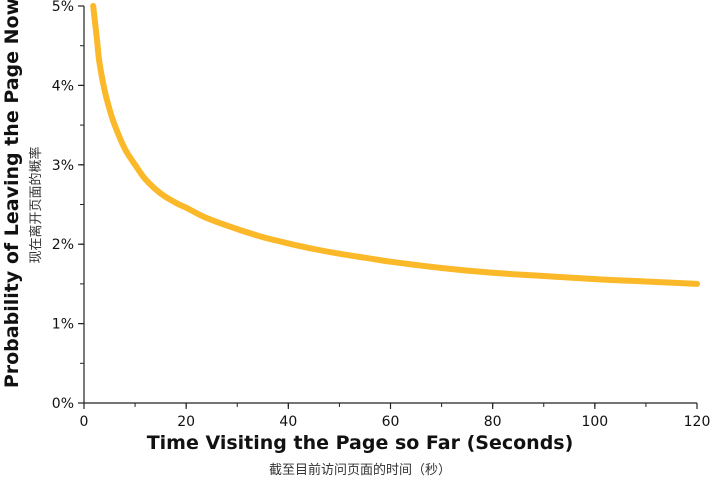 The image size is (720, 480). Describe the element at coordinates (63, 325) in the screenshot. I see `y-tick-label: 1%` at that location.